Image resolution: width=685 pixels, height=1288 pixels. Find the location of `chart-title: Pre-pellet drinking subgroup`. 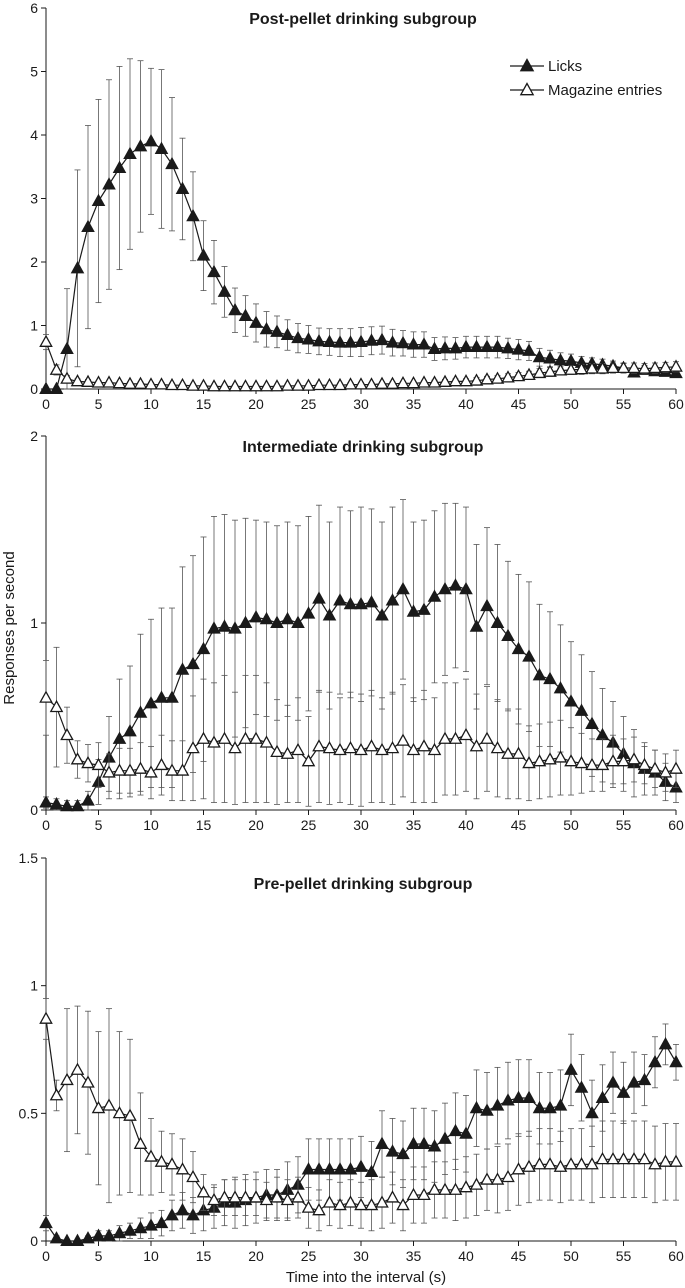

chart-title: Pre-pellet drinking subgroup is located at coordinates (363, 884).